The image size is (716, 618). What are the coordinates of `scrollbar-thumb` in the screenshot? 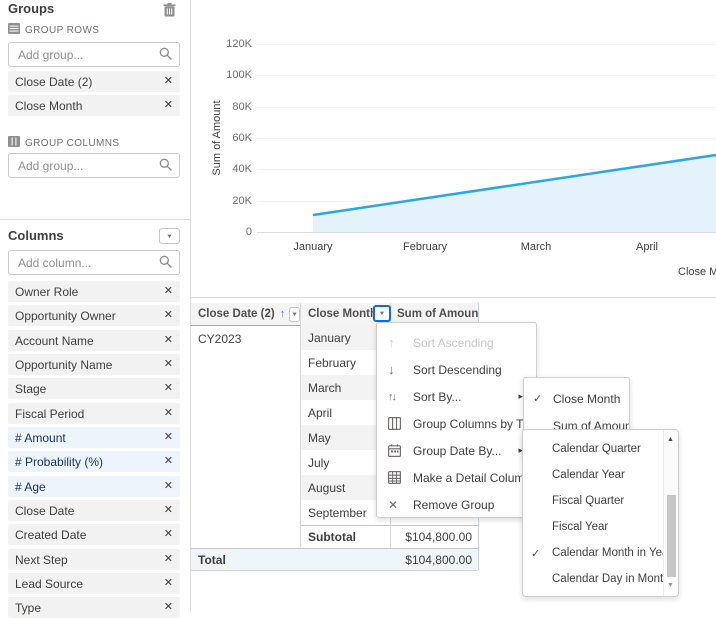 It's located at (671, 536).